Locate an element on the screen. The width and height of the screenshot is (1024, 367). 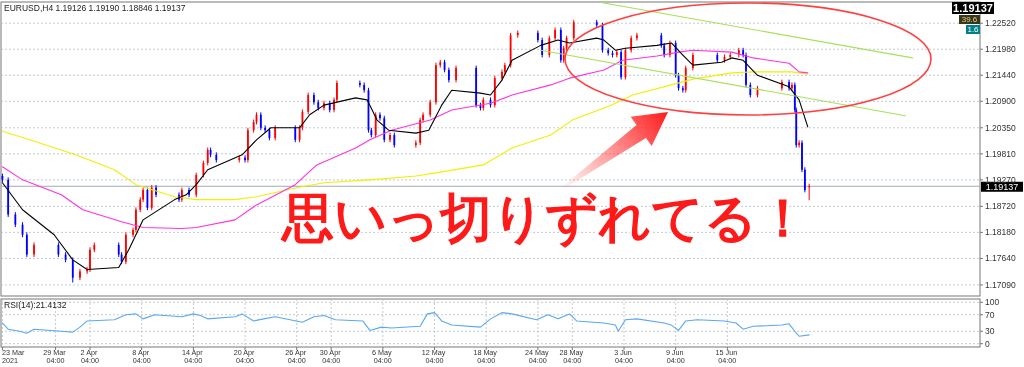
y-tick-label: 1.17090 is located at coordinates (1000, 284).